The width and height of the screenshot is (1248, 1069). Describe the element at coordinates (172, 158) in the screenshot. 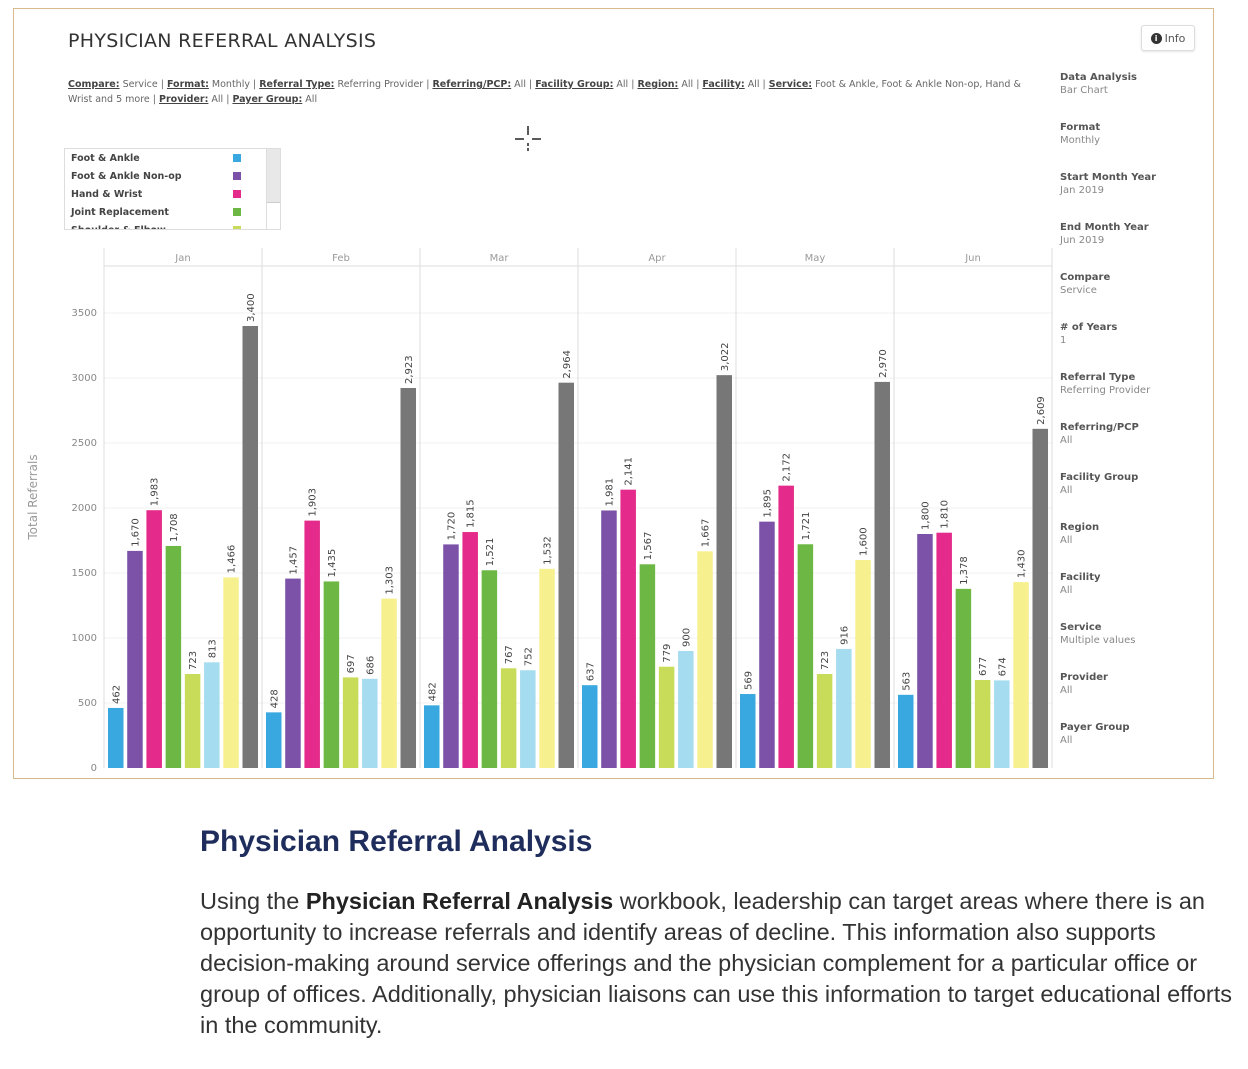

I see `legend-item: Foot & Ankle` at that location.